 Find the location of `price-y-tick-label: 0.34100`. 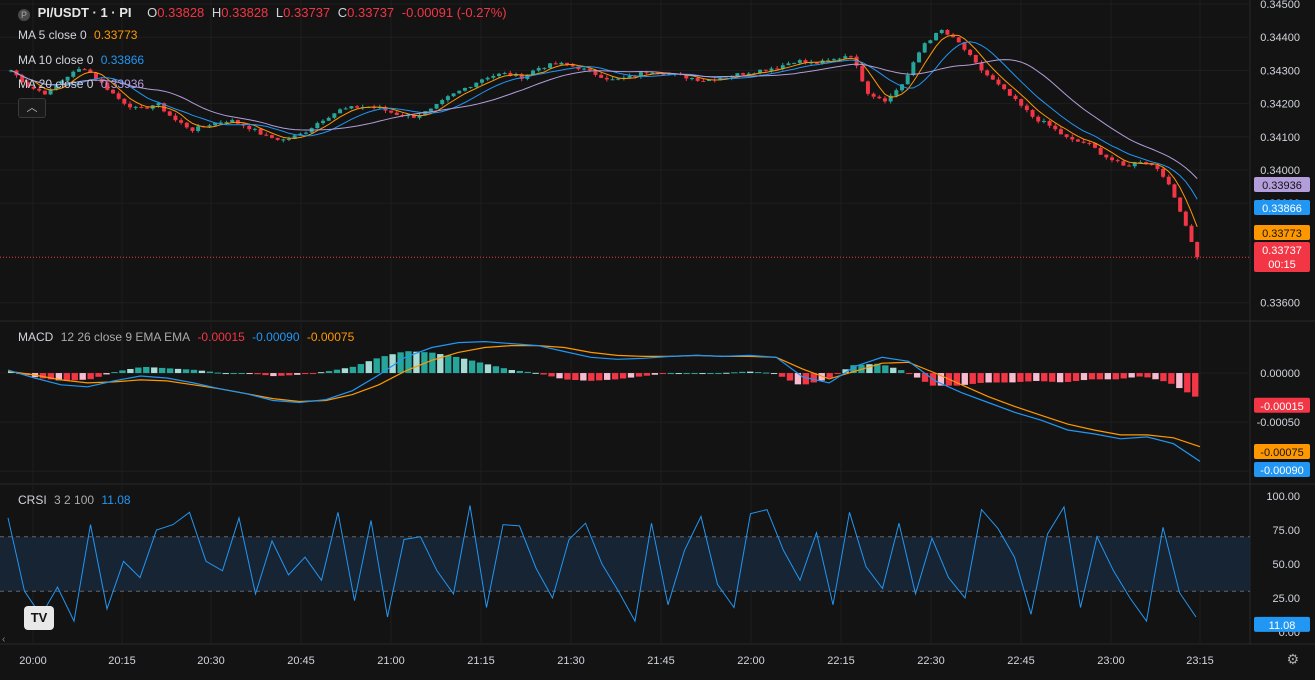

price-y-tick-label: 0.34100 is located at coordinates (1280, 138).